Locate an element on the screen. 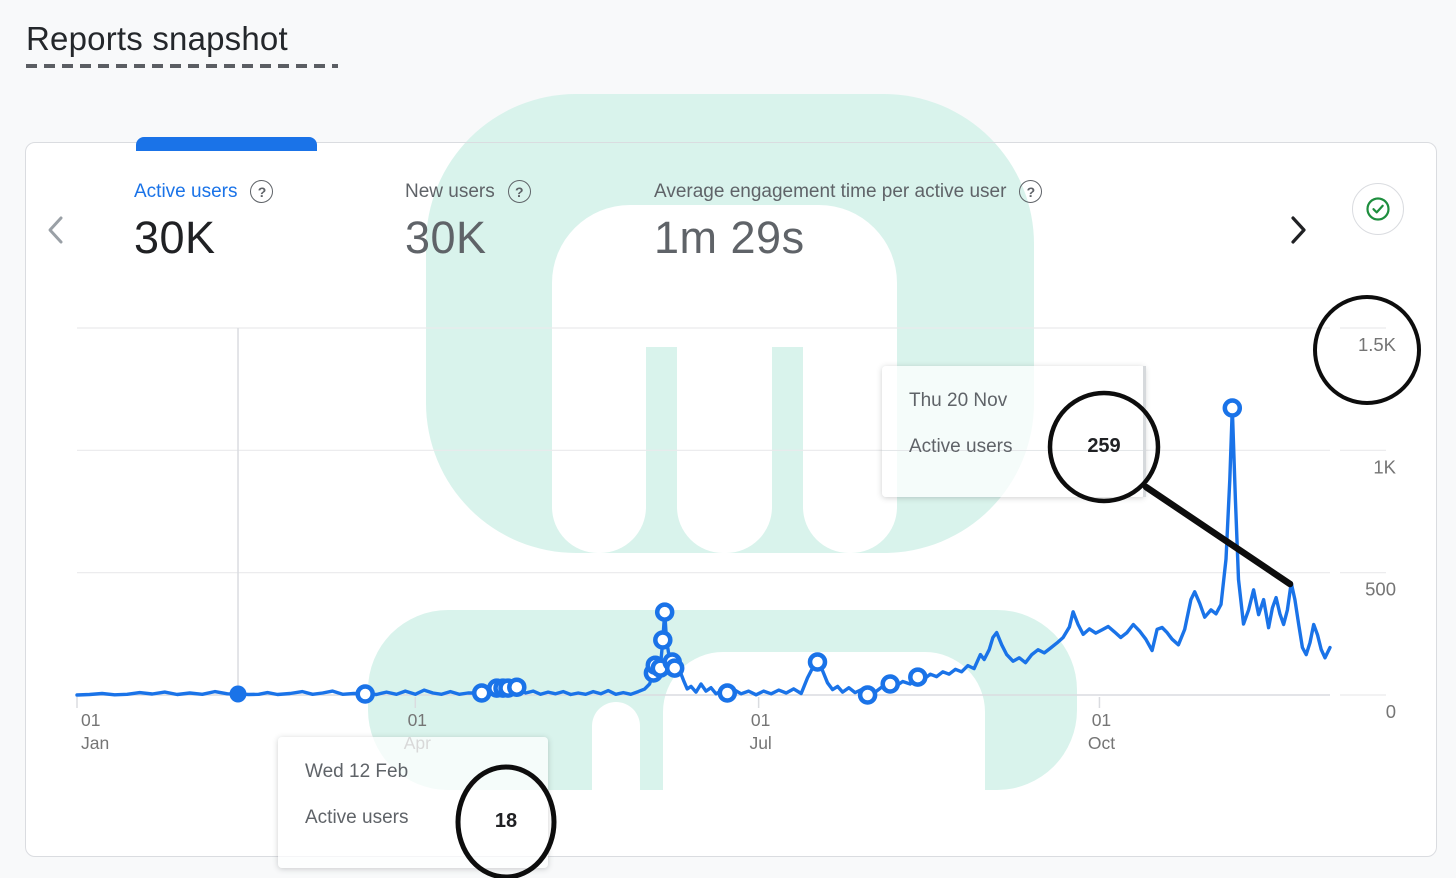 This screenshot has height=878, width=1456. data-quality-button is located at coordinates (1378, 209).